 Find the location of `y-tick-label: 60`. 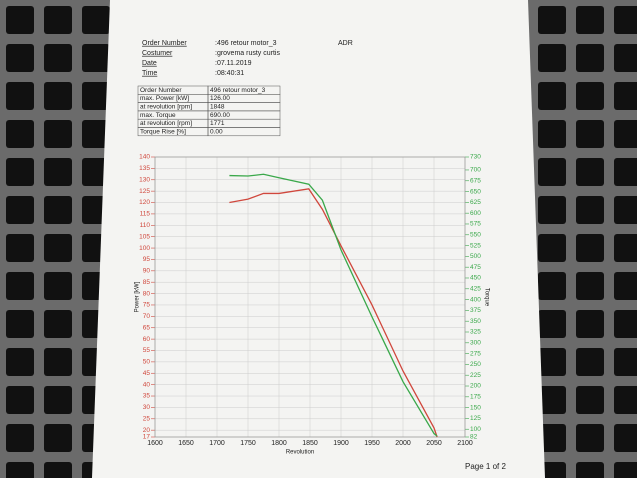

y-tick-label: 60 is located at coordinates (147, 339).